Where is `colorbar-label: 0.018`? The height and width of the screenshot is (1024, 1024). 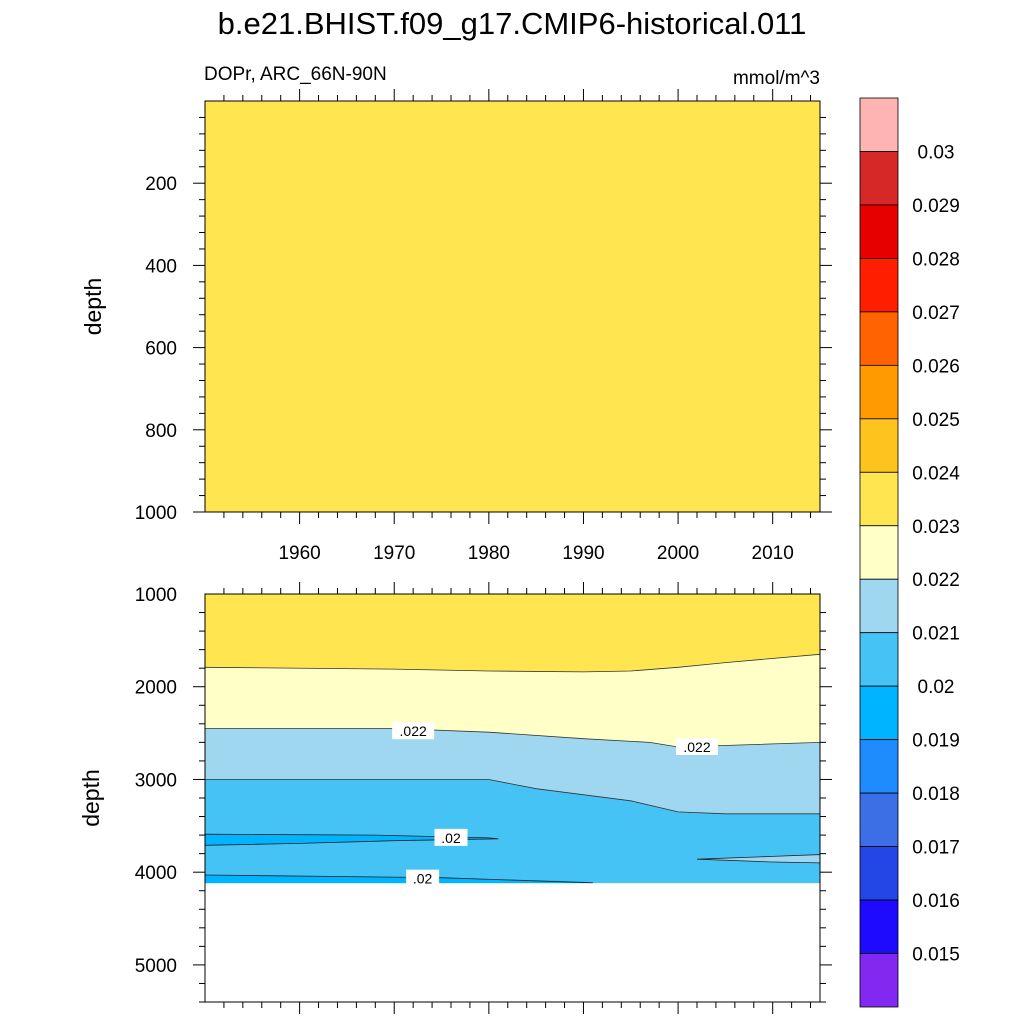
colorbar-label: 0.018 is located at coordinates (936, 794).